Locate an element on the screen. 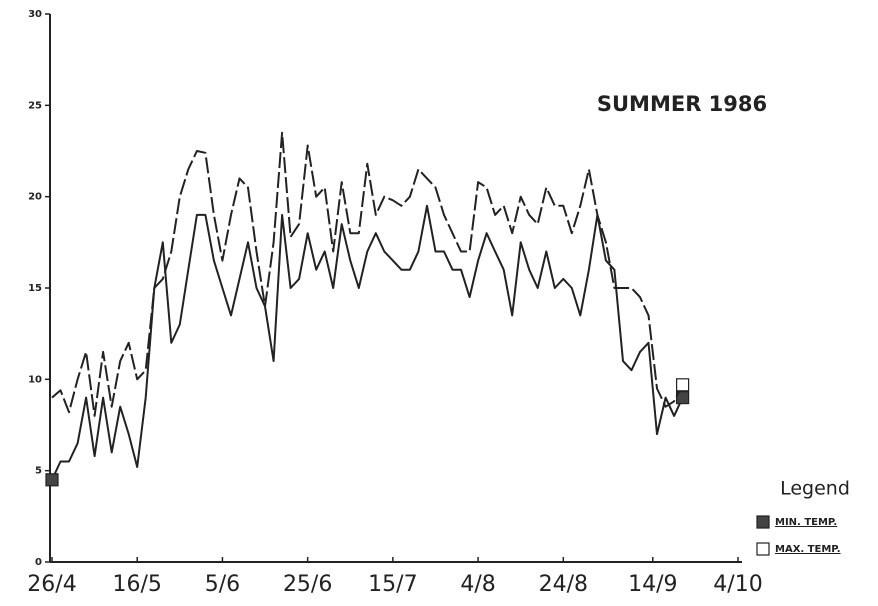 This screenshot has width=878, height=606. x-tick-label: 24/8 is located at coordinates (563, 584).